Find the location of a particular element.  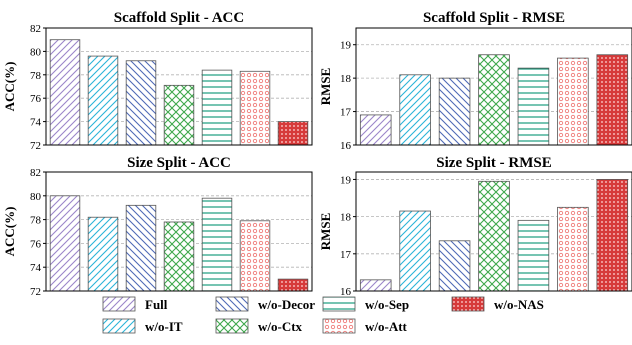

legend-item-w-o-ctx: w/o-Ctx is located at coordinates (259, 326).